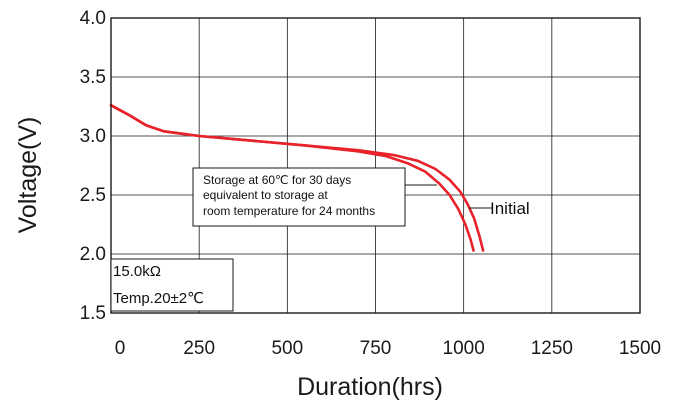 The width and height of the screenshot is (675, 406). What do you see at coordinates (289, 211) in the screenshot?
I see `storage-line-3: room temperature for 24 months` at bounding box center [289, 211].